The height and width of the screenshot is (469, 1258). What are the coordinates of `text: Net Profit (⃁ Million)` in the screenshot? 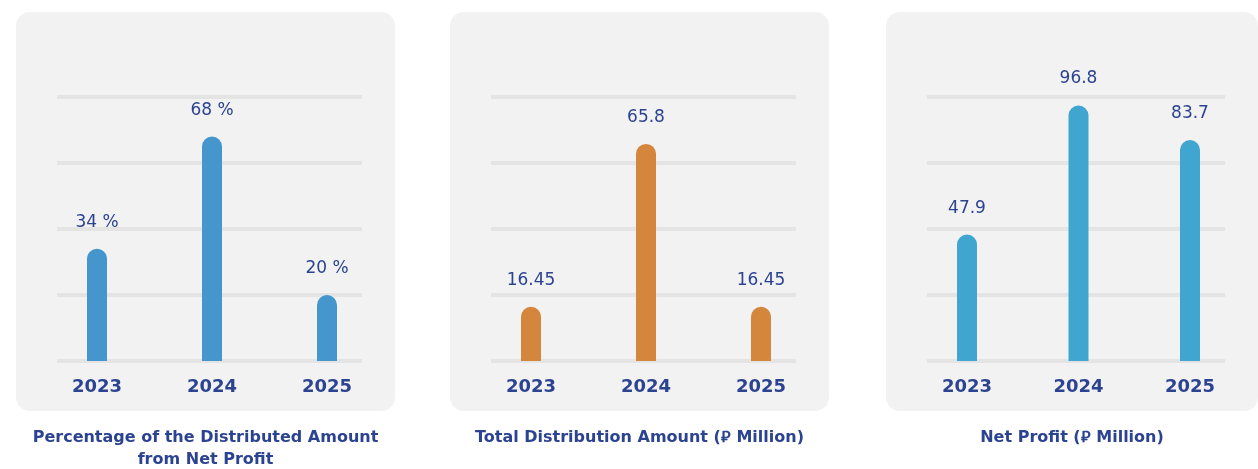 It's located at (1072, 436).